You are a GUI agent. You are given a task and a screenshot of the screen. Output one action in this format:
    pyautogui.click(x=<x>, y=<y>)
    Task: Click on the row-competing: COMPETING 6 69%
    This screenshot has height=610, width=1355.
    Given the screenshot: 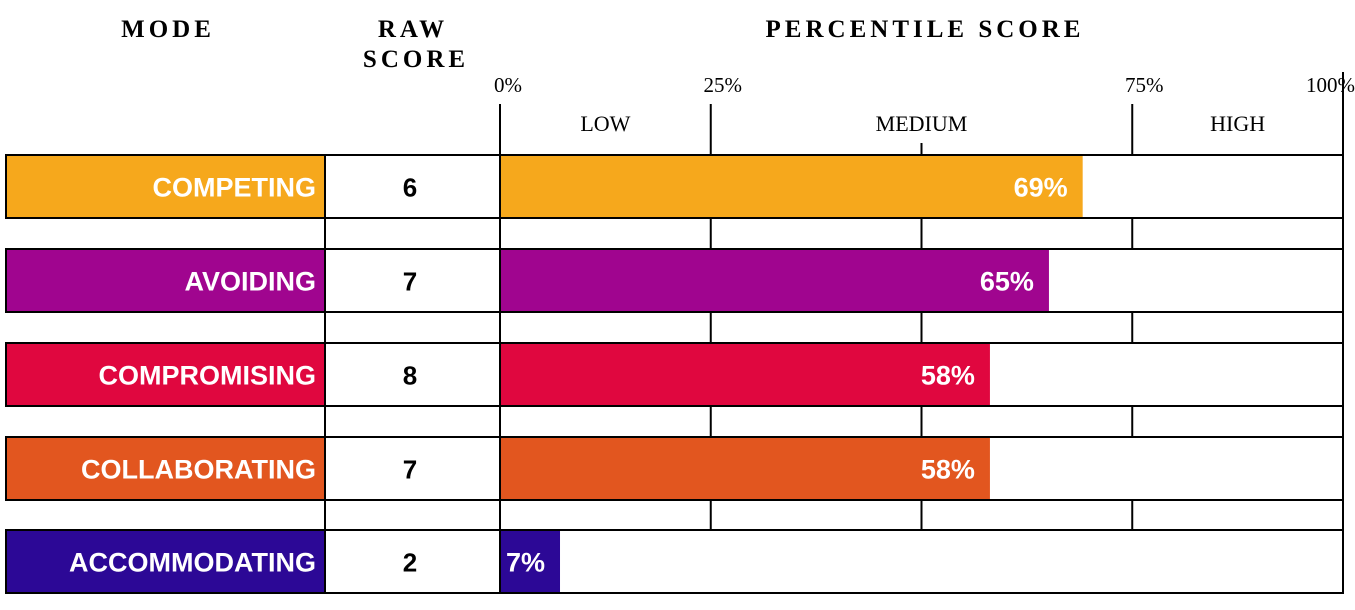 What is the action you would take?
    pyautogui.click(x=674, y=186)
    